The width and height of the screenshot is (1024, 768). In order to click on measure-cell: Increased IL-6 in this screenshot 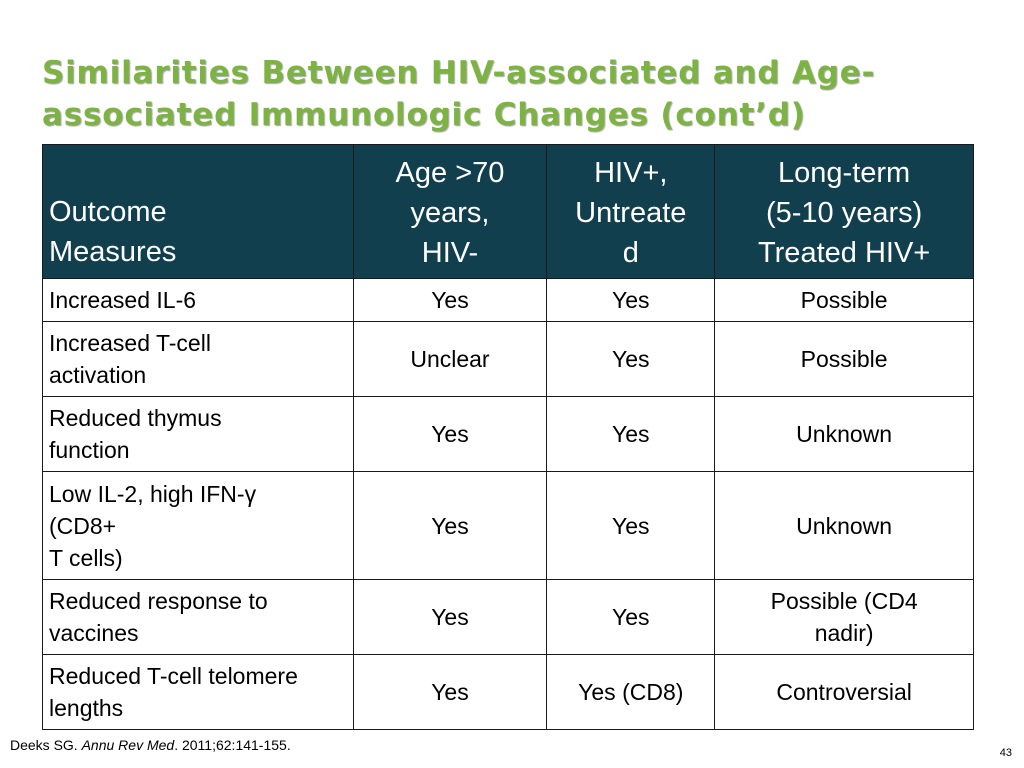, I will do `click(198, 300)`.